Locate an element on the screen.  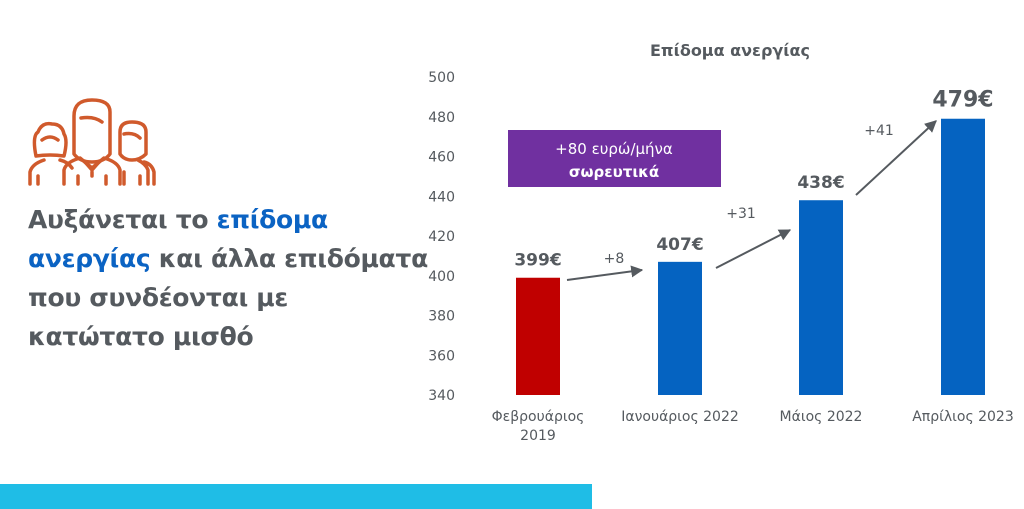
headline-highlight: επίδομα ανεργίας is located at coordinates (178, 239).